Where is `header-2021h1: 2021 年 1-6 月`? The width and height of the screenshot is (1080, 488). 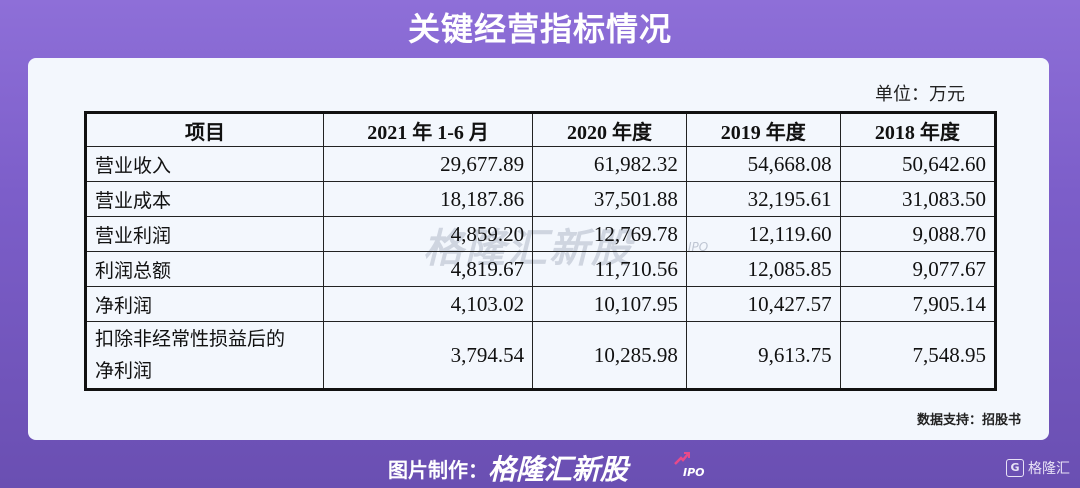 header-2021h1: 2021 年 1-6 月 is located at coordinates (428, 129).